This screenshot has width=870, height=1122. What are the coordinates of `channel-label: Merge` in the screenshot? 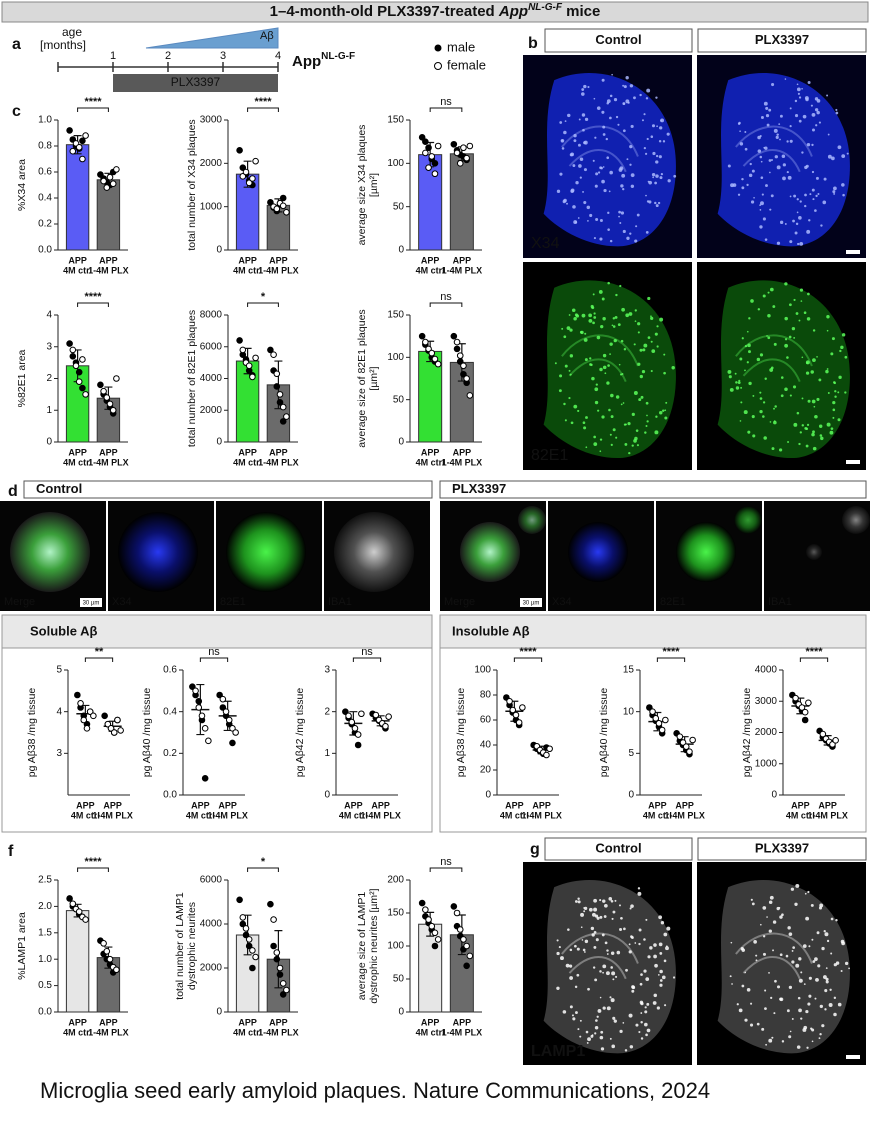 It's located at (19, 602).